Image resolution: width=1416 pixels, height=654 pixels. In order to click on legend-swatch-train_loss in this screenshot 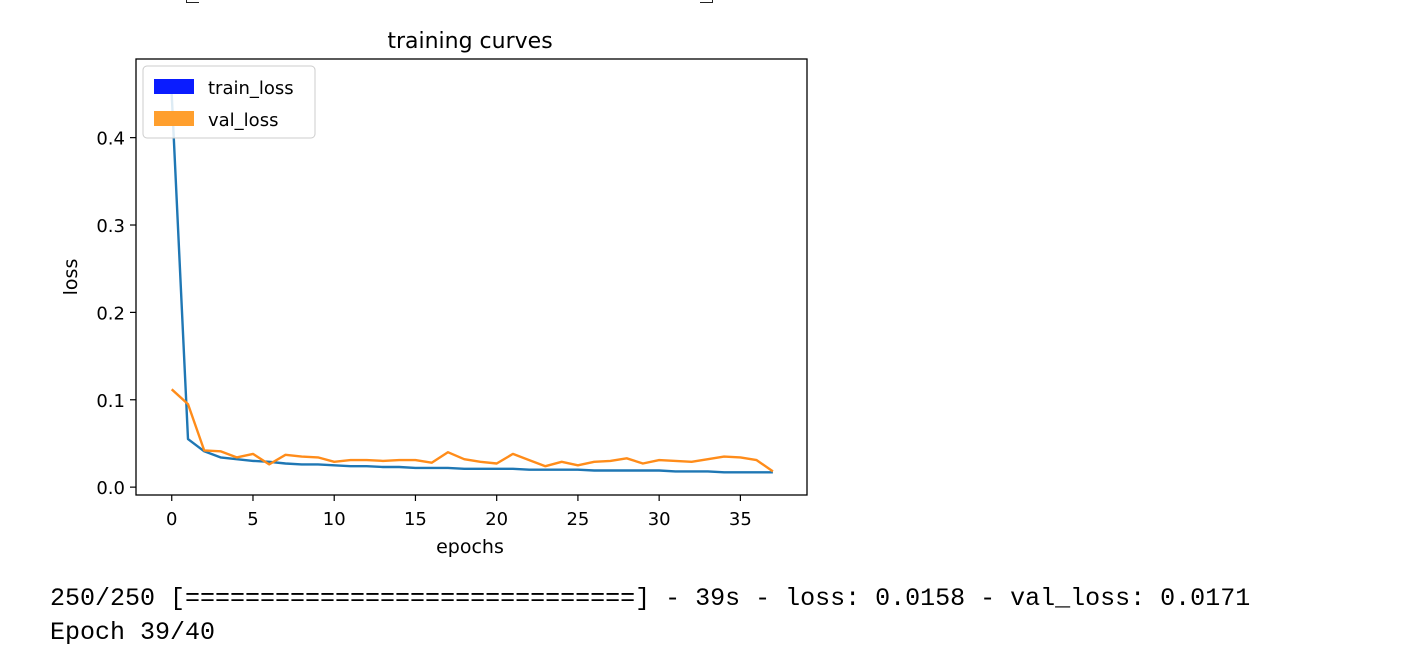, I will do `click(174, 86)`.